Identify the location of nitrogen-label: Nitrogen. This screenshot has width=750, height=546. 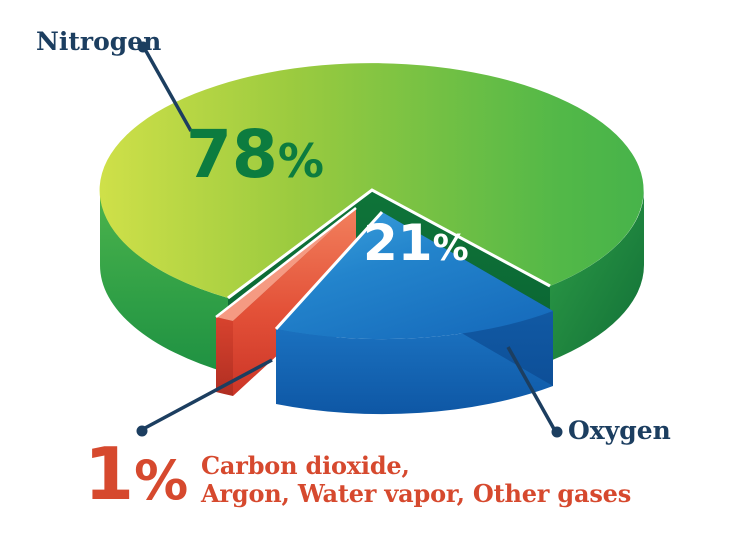
(99, 41).